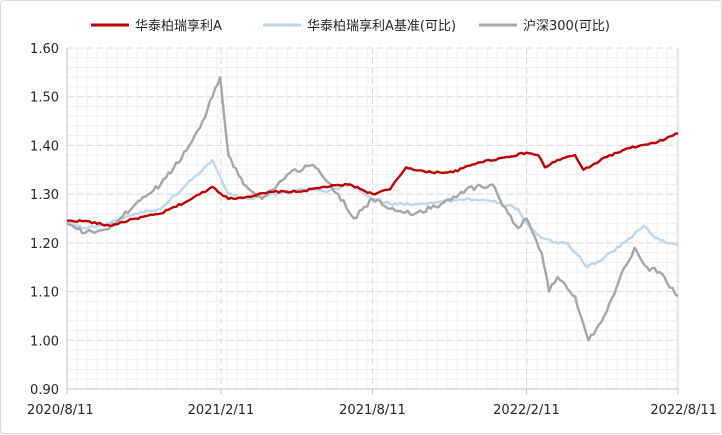  What do you see at coordinates (44, 293) in the screenshot?
I see `y-tick-label: 1.10` at bounding box center [44, 293].